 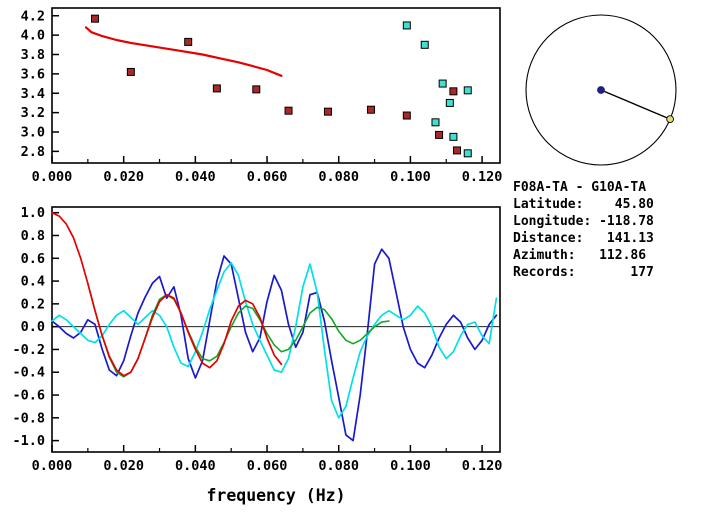 What do you see at coordinates (28, 418) in the screenshot?
I see `y-tick-label: -0.8` at bounding box center [28, 418].